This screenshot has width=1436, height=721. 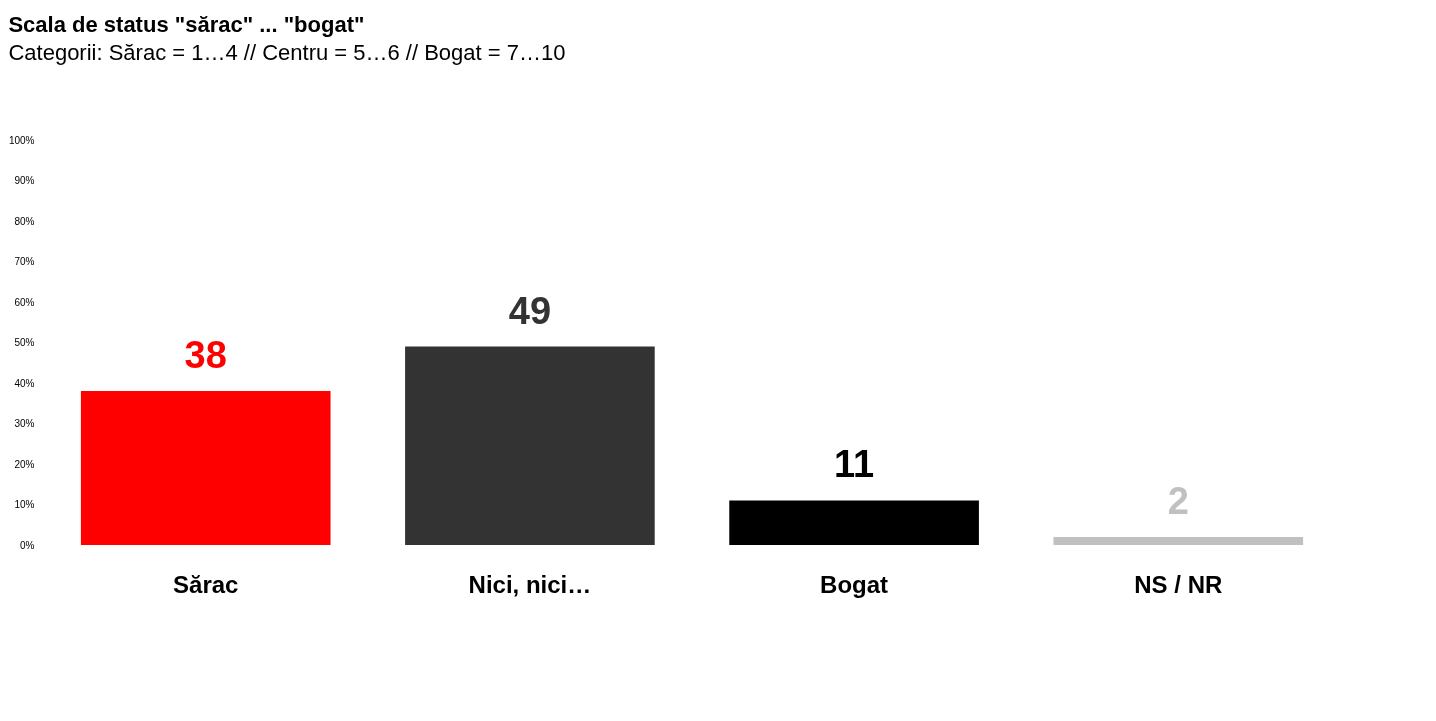 I want to click on data-label: 2, so click(x=1178, y=500).